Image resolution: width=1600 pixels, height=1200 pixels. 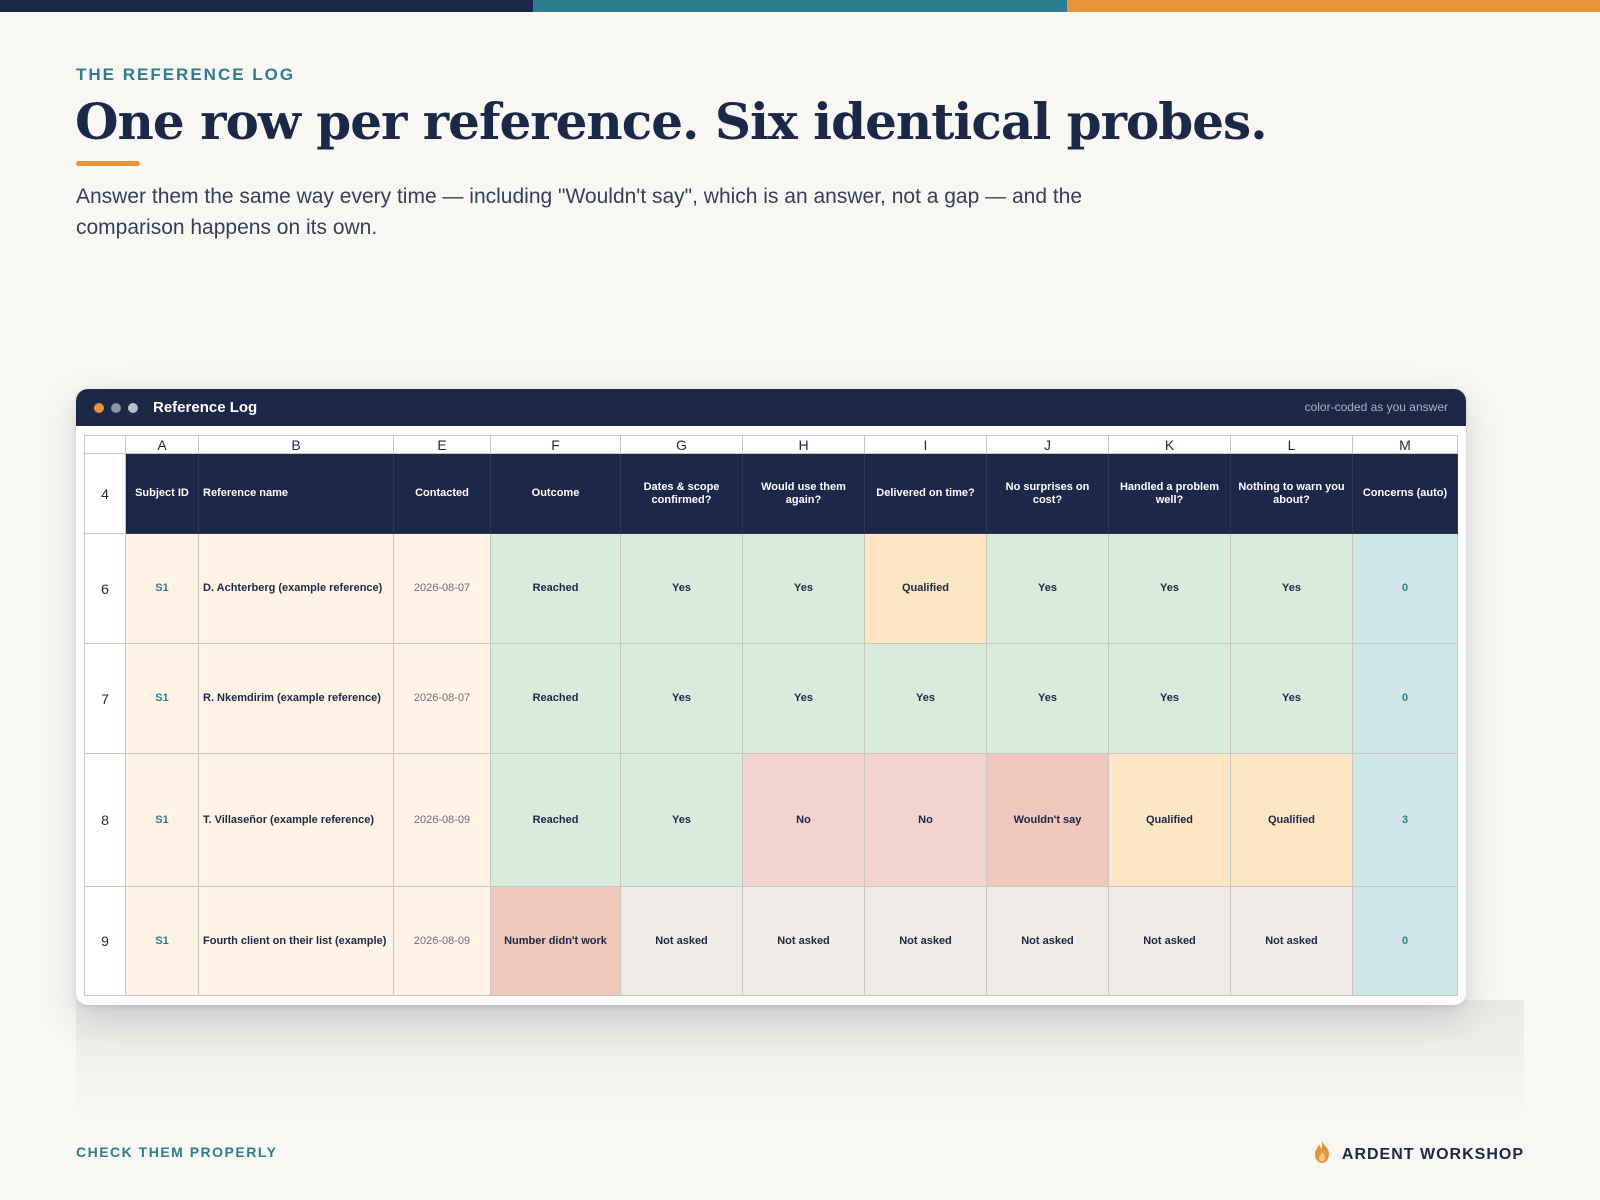 I want to click on header-cell-warn: Nothing to warn you about?, so click(x=1291, y=493).